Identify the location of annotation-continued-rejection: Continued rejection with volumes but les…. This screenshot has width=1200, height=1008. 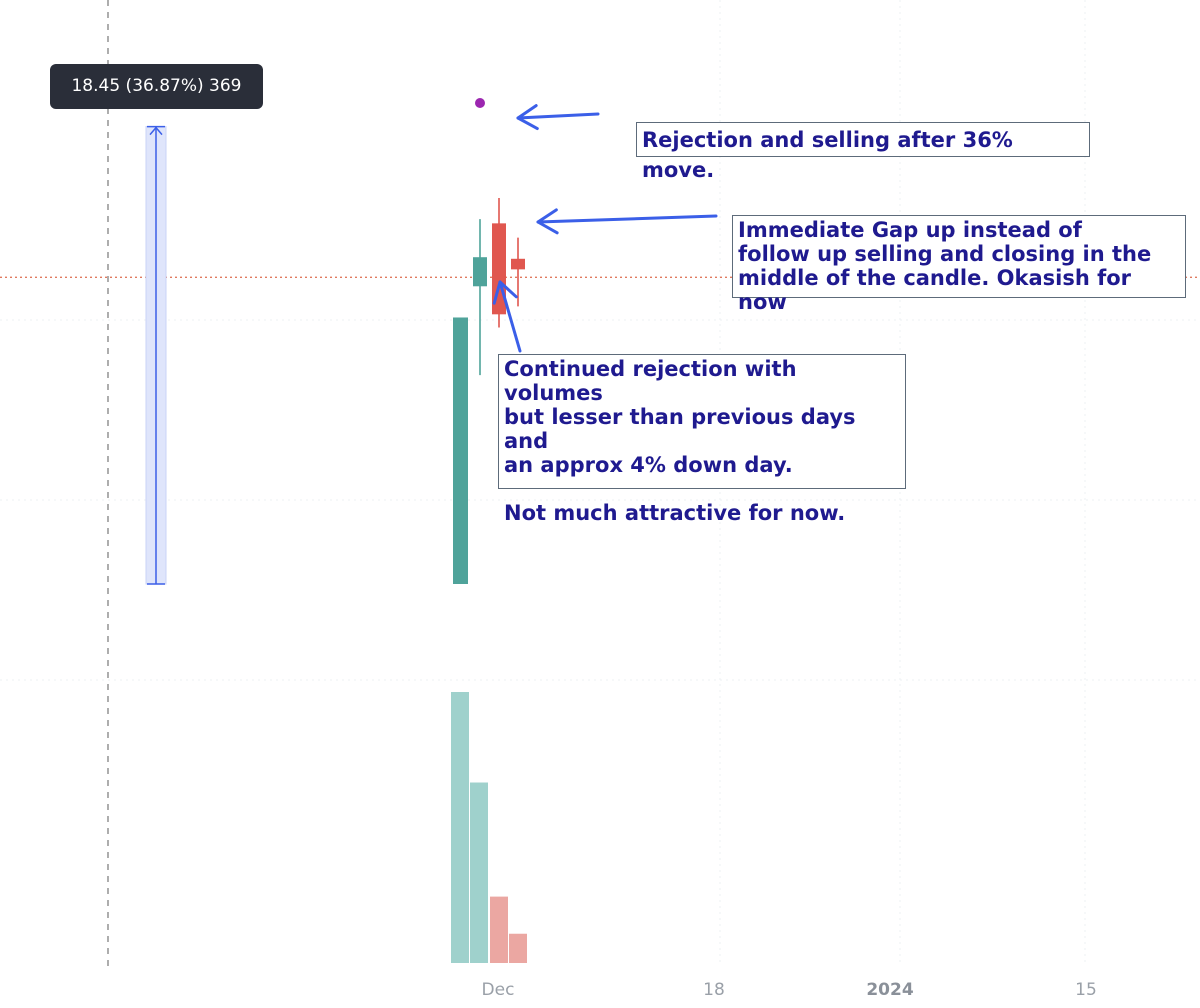
(702, 439).